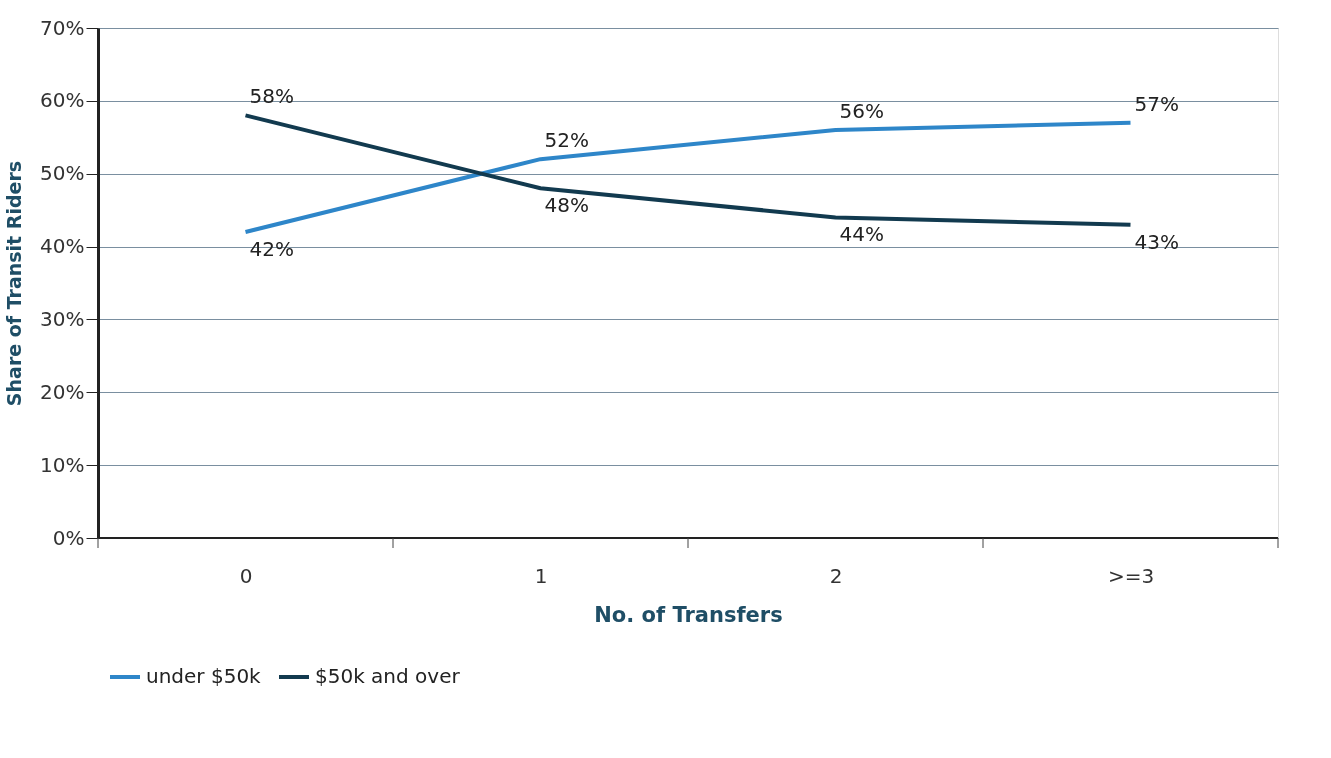 The height and width of the screenshot is (758, 1331). What do you see at coordinates (388, 676) in the screenshot?
I see `legend-label: $50k and over` at bounding box center [388, 676].